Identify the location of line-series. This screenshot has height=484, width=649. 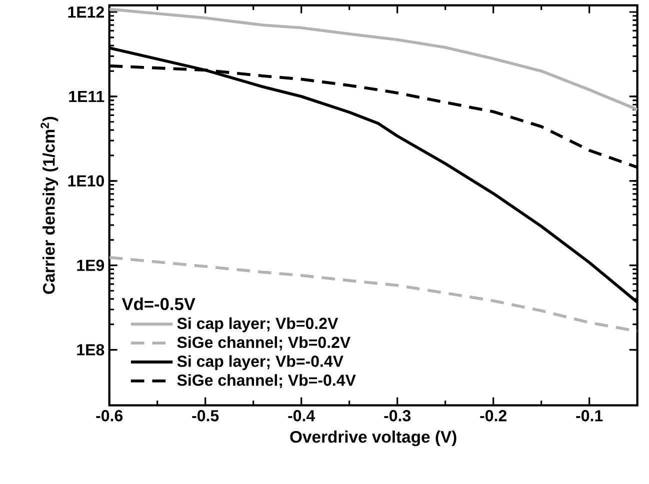
(373, 294).